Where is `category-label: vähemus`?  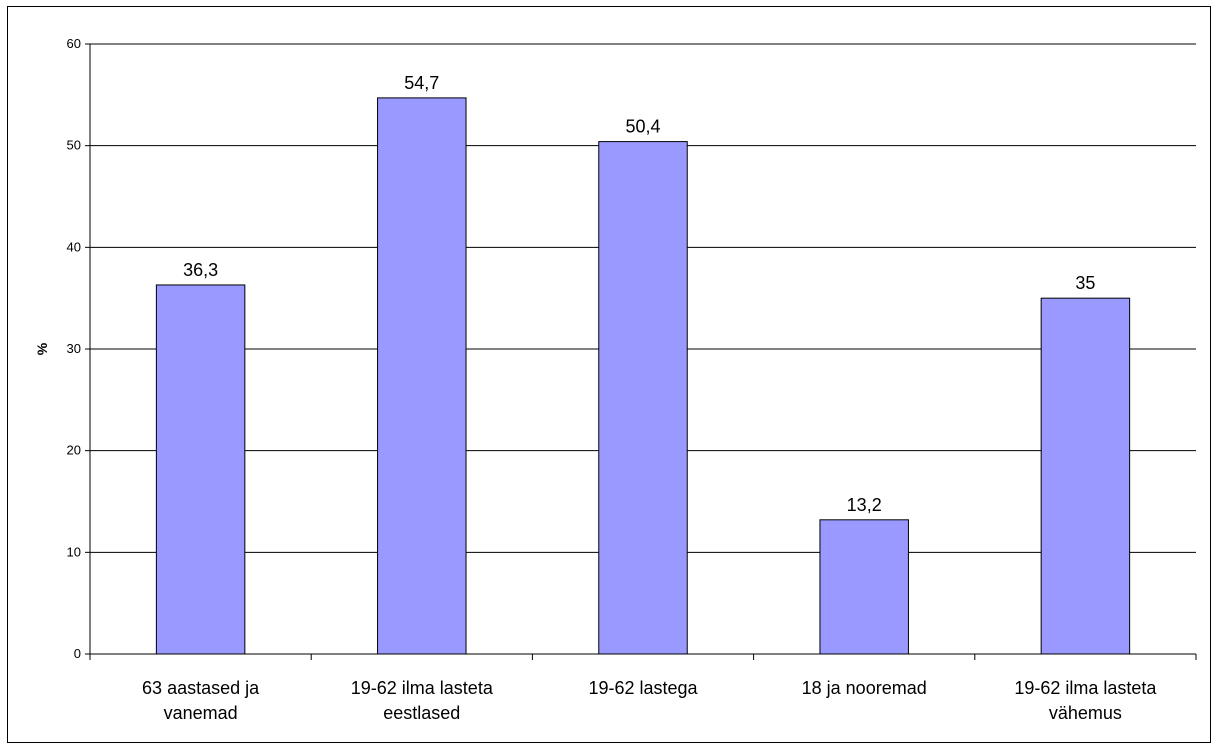 category-label: vähemus is located at coordinates (1085, 713).